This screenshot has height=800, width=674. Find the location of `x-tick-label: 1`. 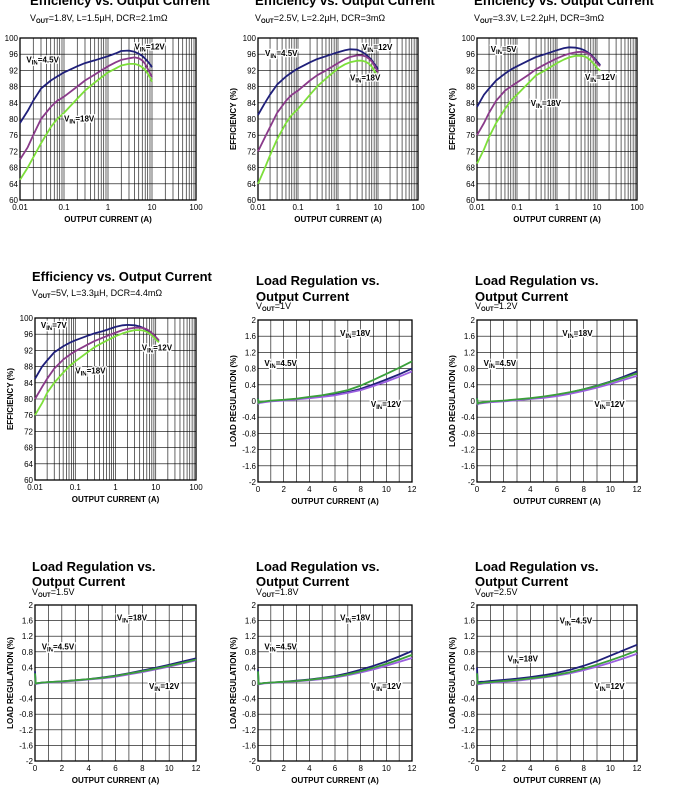

x-tick-label: 1 is located at coordinates (108, 207).